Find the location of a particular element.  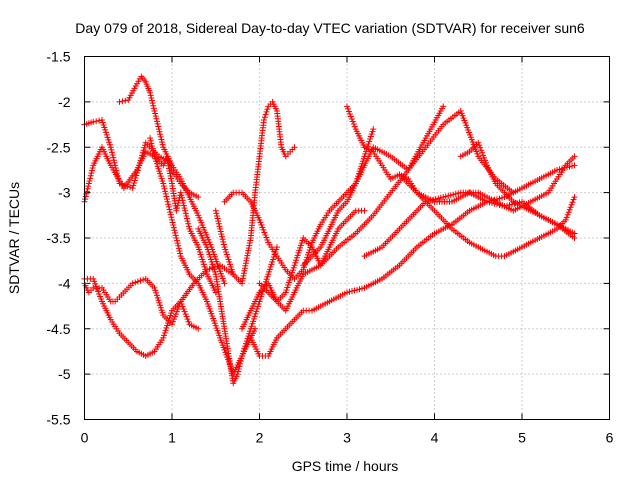

x-tick-label: 5 is located at coordinates (522, 438).